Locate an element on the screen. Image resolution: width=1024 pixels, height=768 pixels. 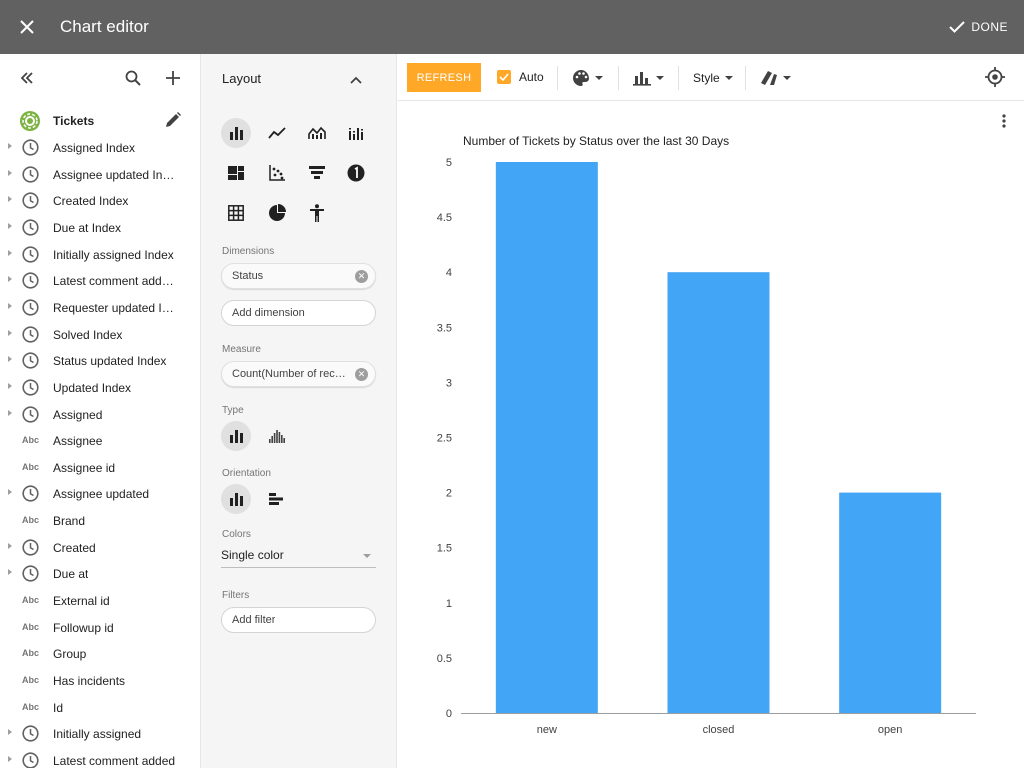
chart-type-funnel is located at coordinates (317, 173).